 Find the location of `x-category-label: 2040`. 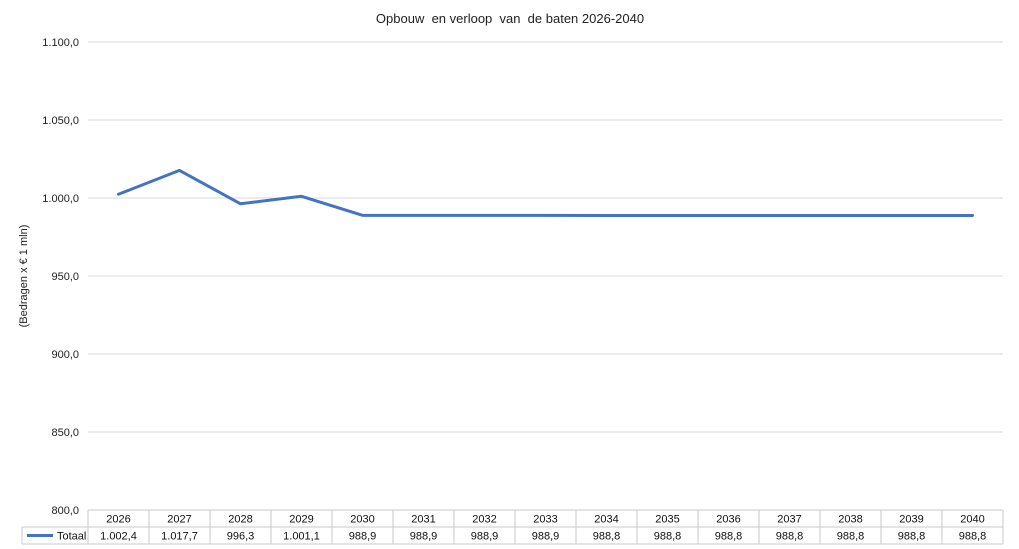

x-category-label: 2040 is located at coordinates (972, 520).